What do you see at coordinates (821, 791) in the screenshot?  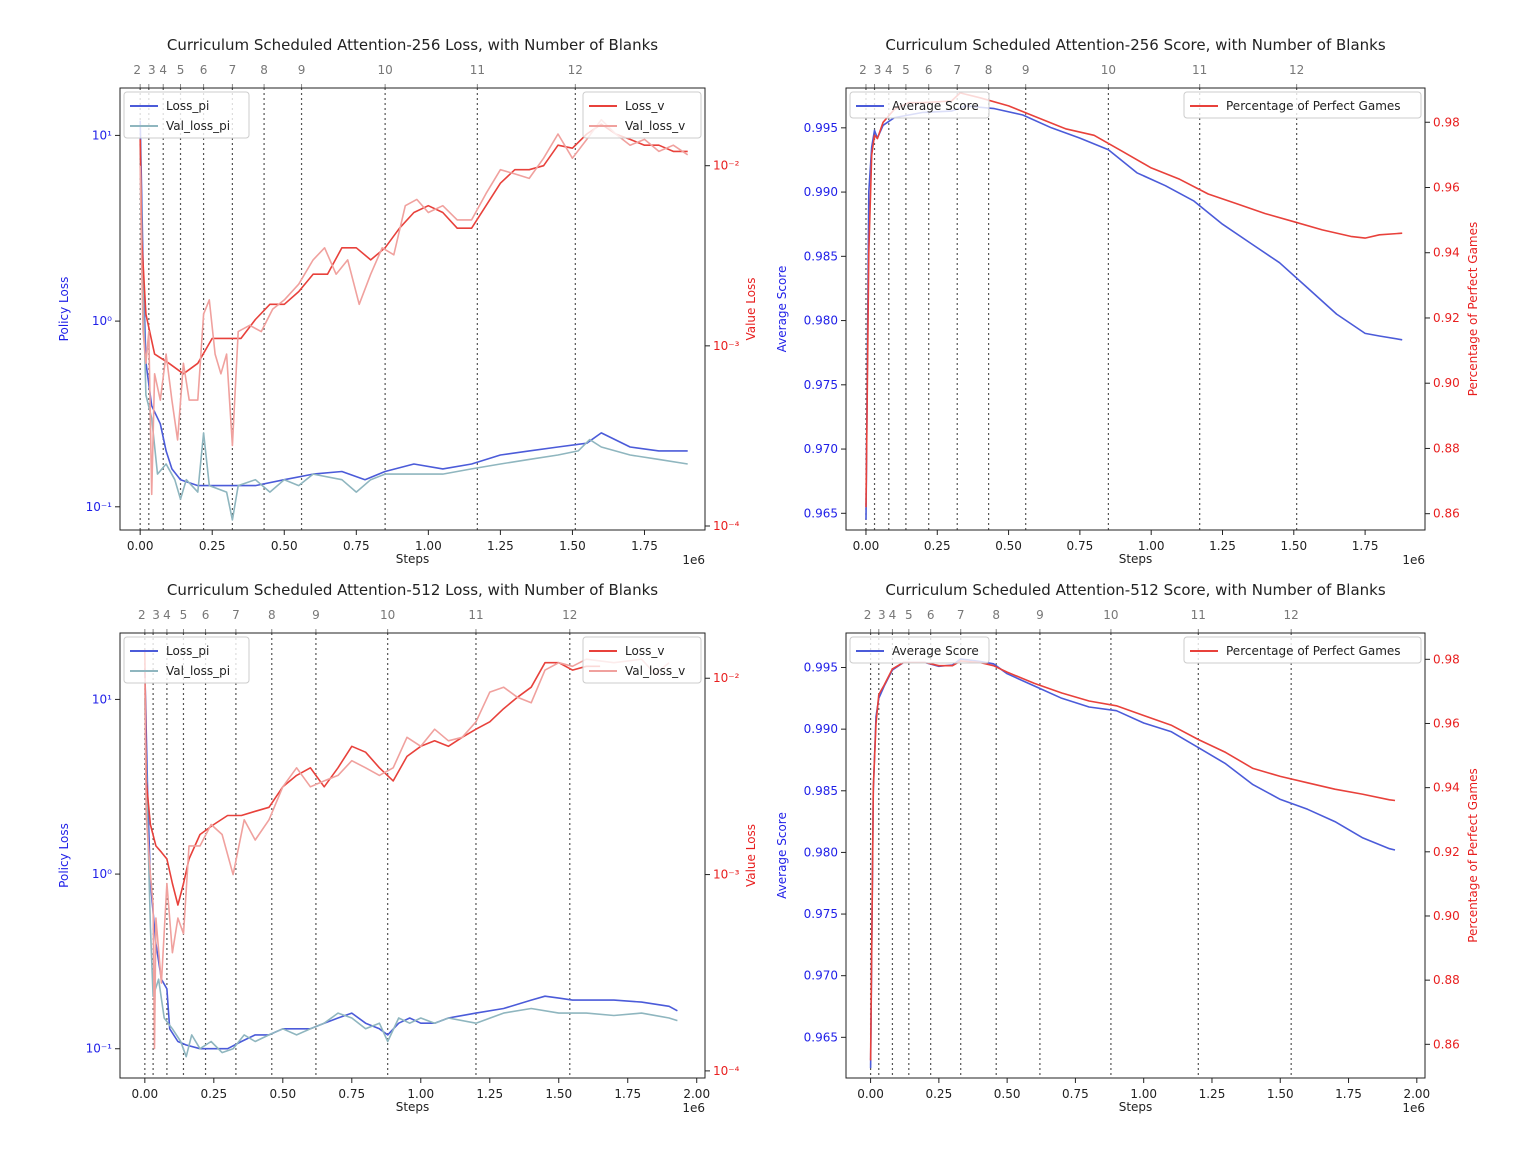 I see `y-left-tick-label: 0.985` at bounding box center [821, 791].